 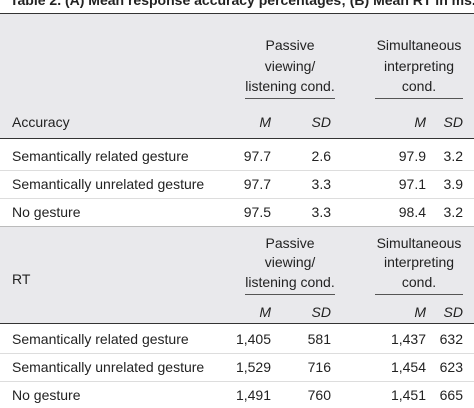 What do you see at coordinates (451, 367) in the screenshot?
I see `cell: 623` at bounding box center [451, 367].